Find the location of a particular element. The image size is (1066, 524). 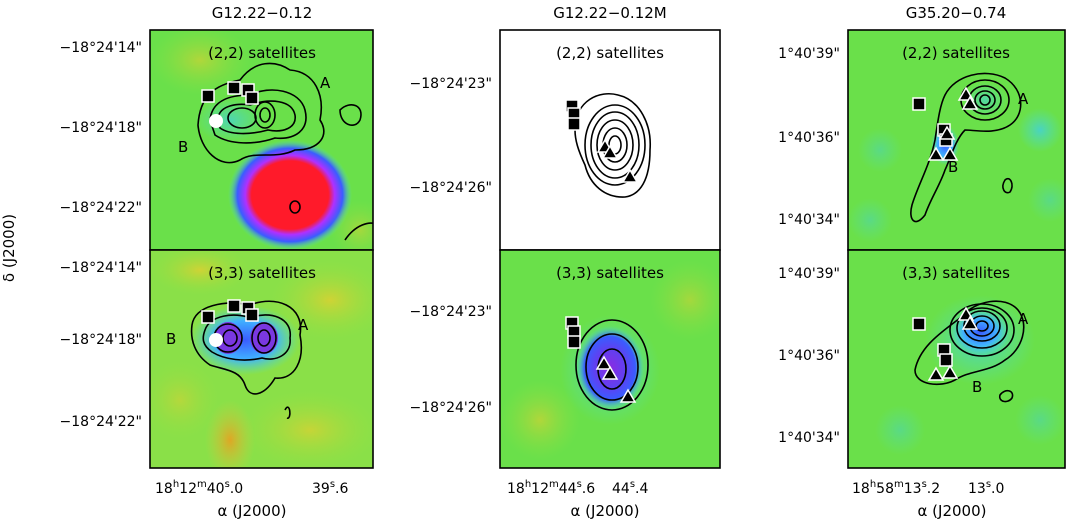

svg-text: 18h58m13s.2 is located at coordinates (896, 488).